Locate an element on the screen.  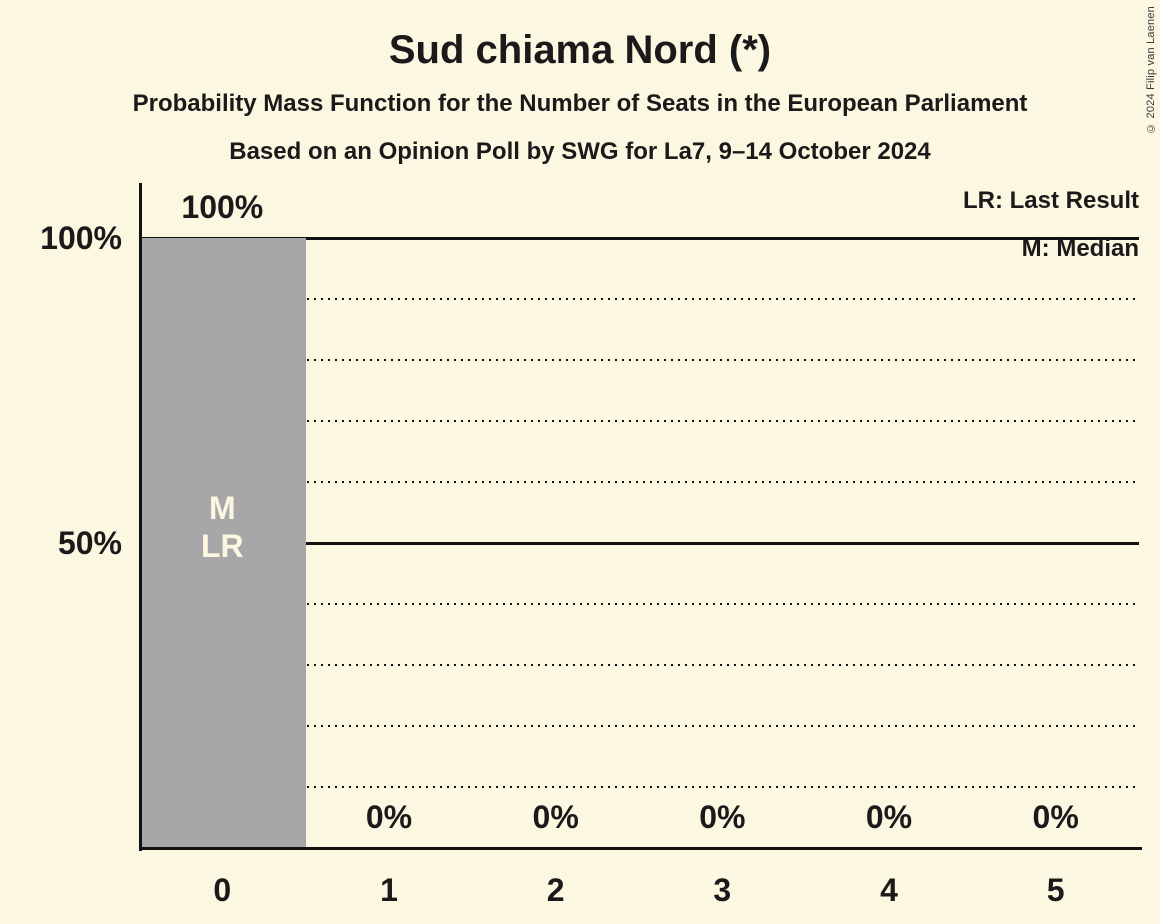
bar-value-label-4: 0% is located at coordinates (889, 817).